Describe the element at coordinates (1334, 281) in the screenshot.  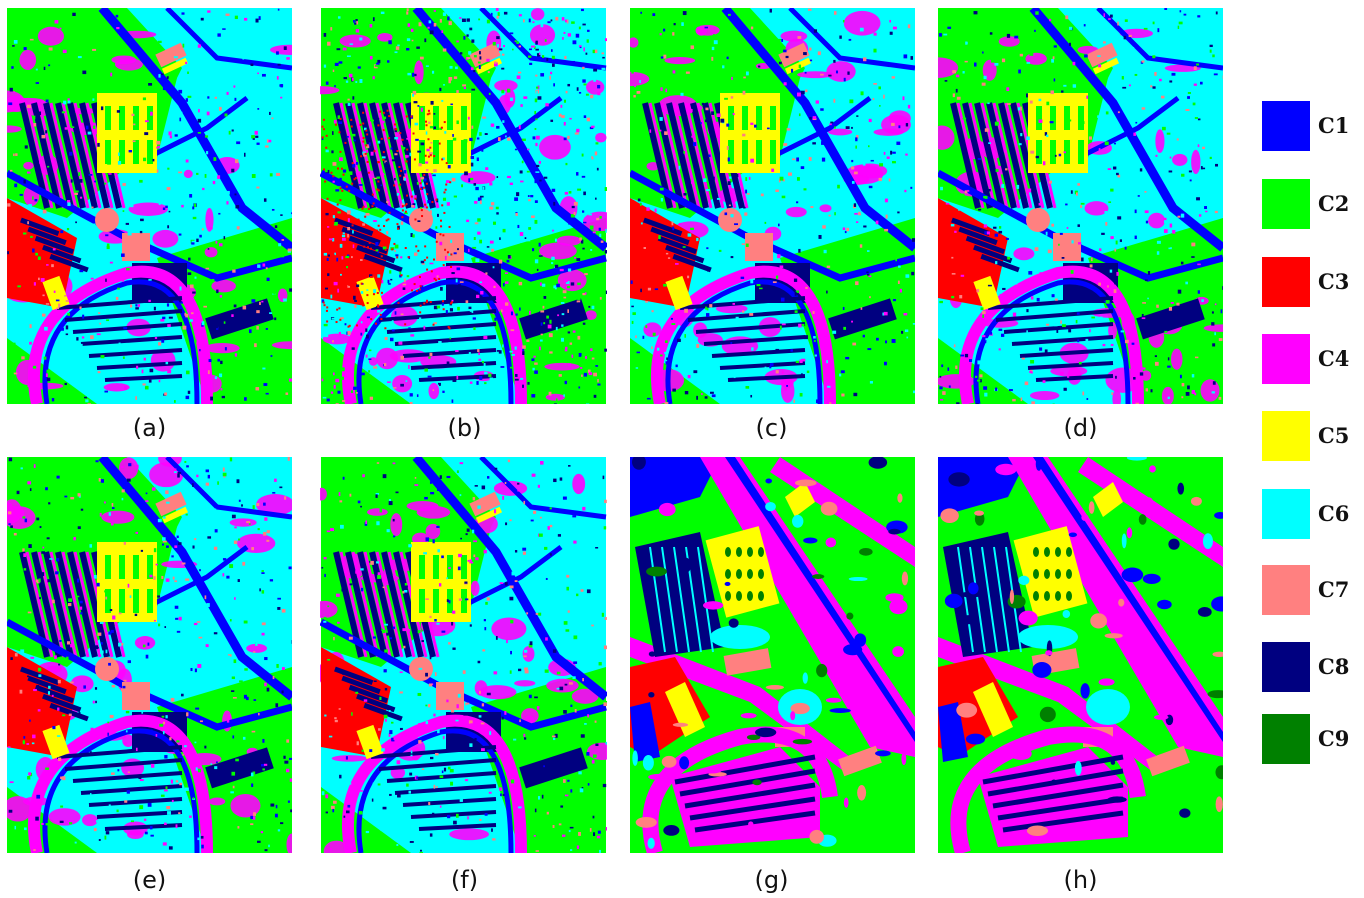
I see `legend-label-c3: C3` at that location.